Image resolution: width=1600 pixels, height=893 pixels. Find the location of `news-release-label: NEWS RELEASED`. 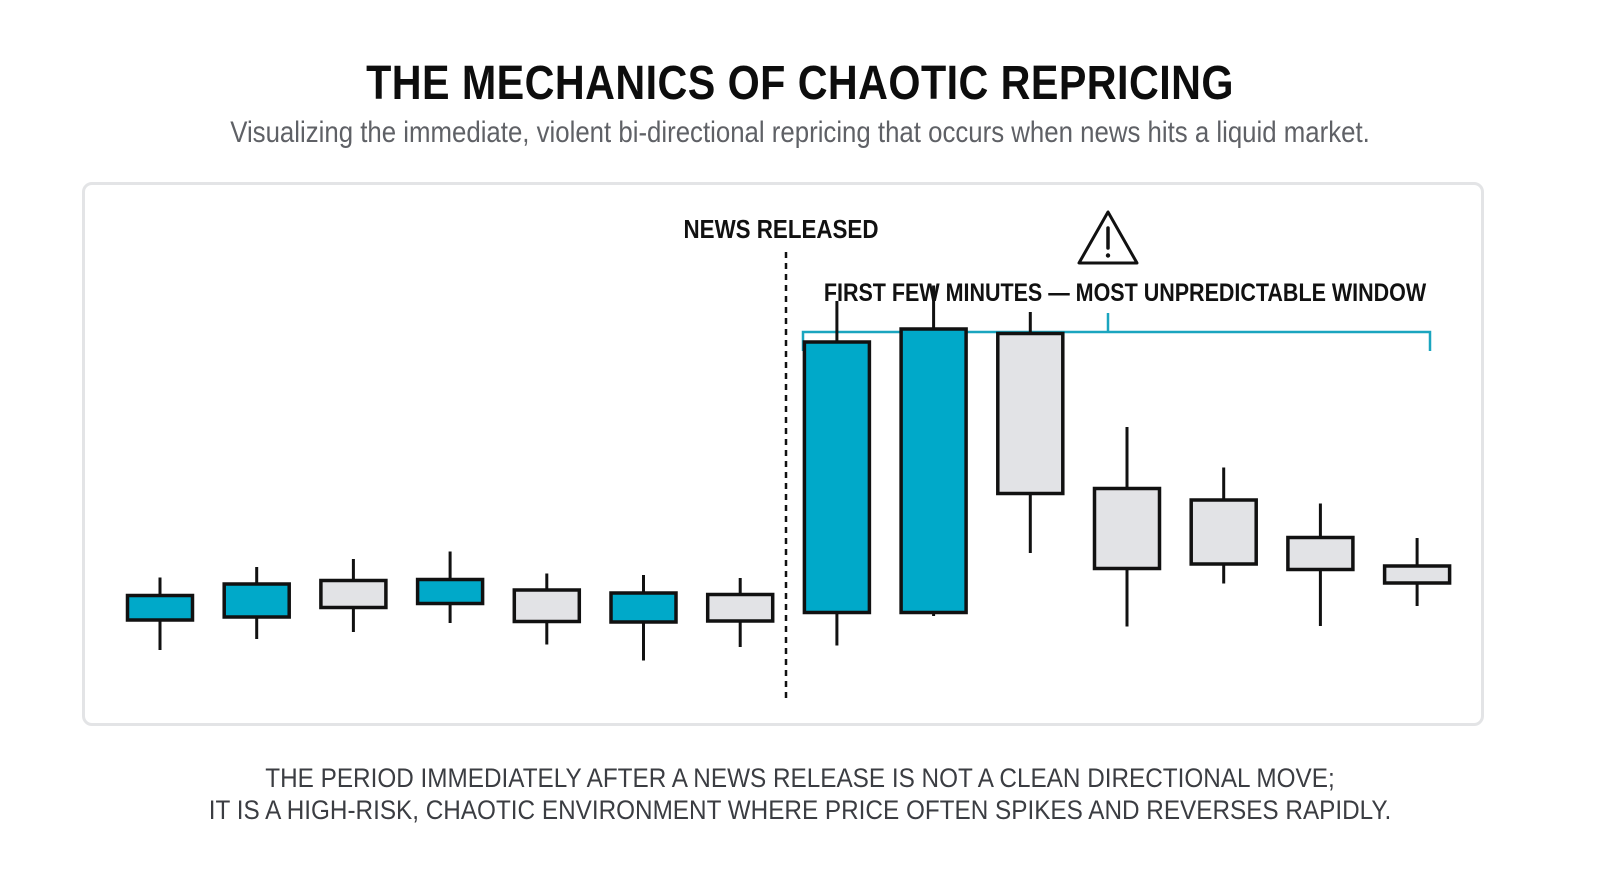

news-release-label: NEWS RELEASED is located at coordinates (781, 229).